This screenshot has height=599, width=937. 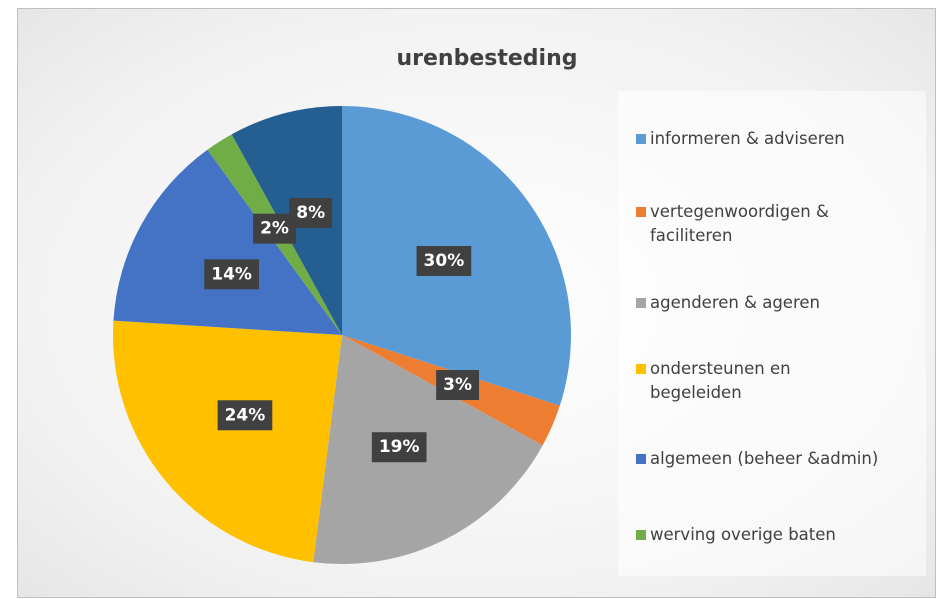 I want to click on legend-label: ondersteunen en begeleiden, so click(x=720, y=380).